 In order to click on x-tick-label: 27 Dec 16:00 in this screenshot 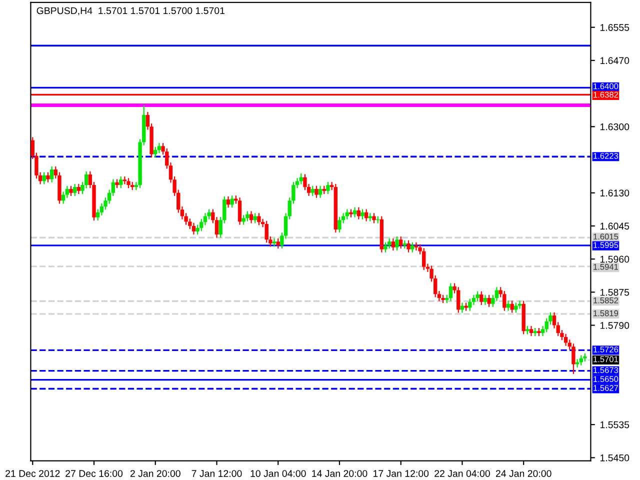, I will do `click(94, 473)`.